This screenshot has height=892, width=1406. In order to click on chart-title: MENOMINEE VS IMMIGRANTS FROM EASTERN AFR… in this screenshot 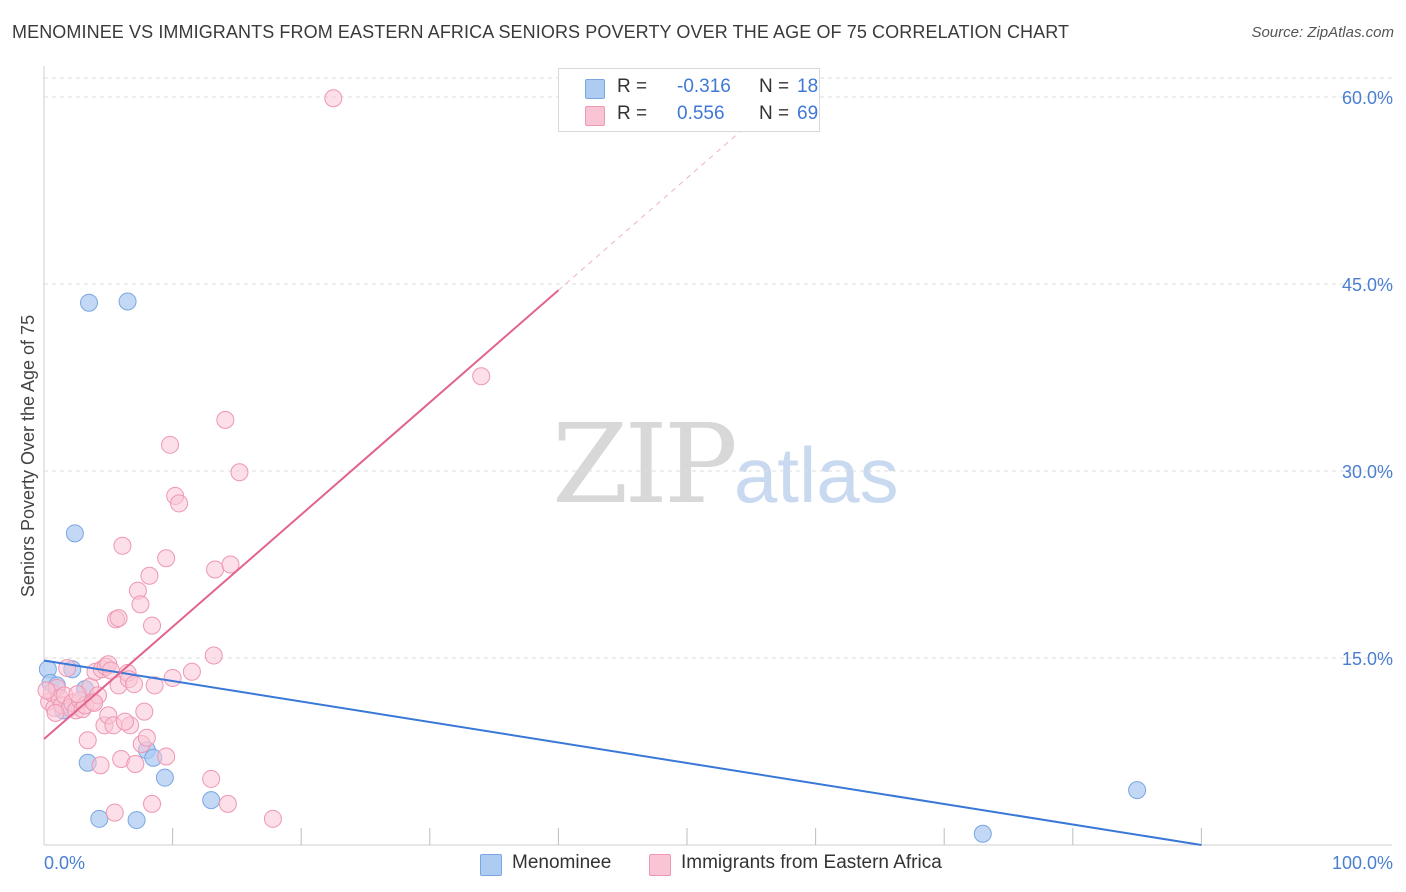, I will do `click(541, 32)`.